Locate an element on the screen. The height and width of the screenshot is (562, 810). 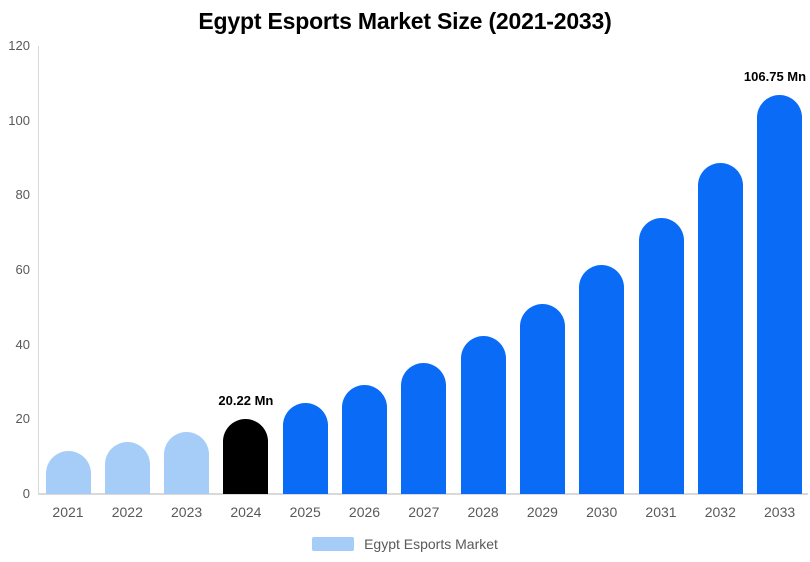
y-axis-tick-label: 120 is located at coordinates (19, 45).